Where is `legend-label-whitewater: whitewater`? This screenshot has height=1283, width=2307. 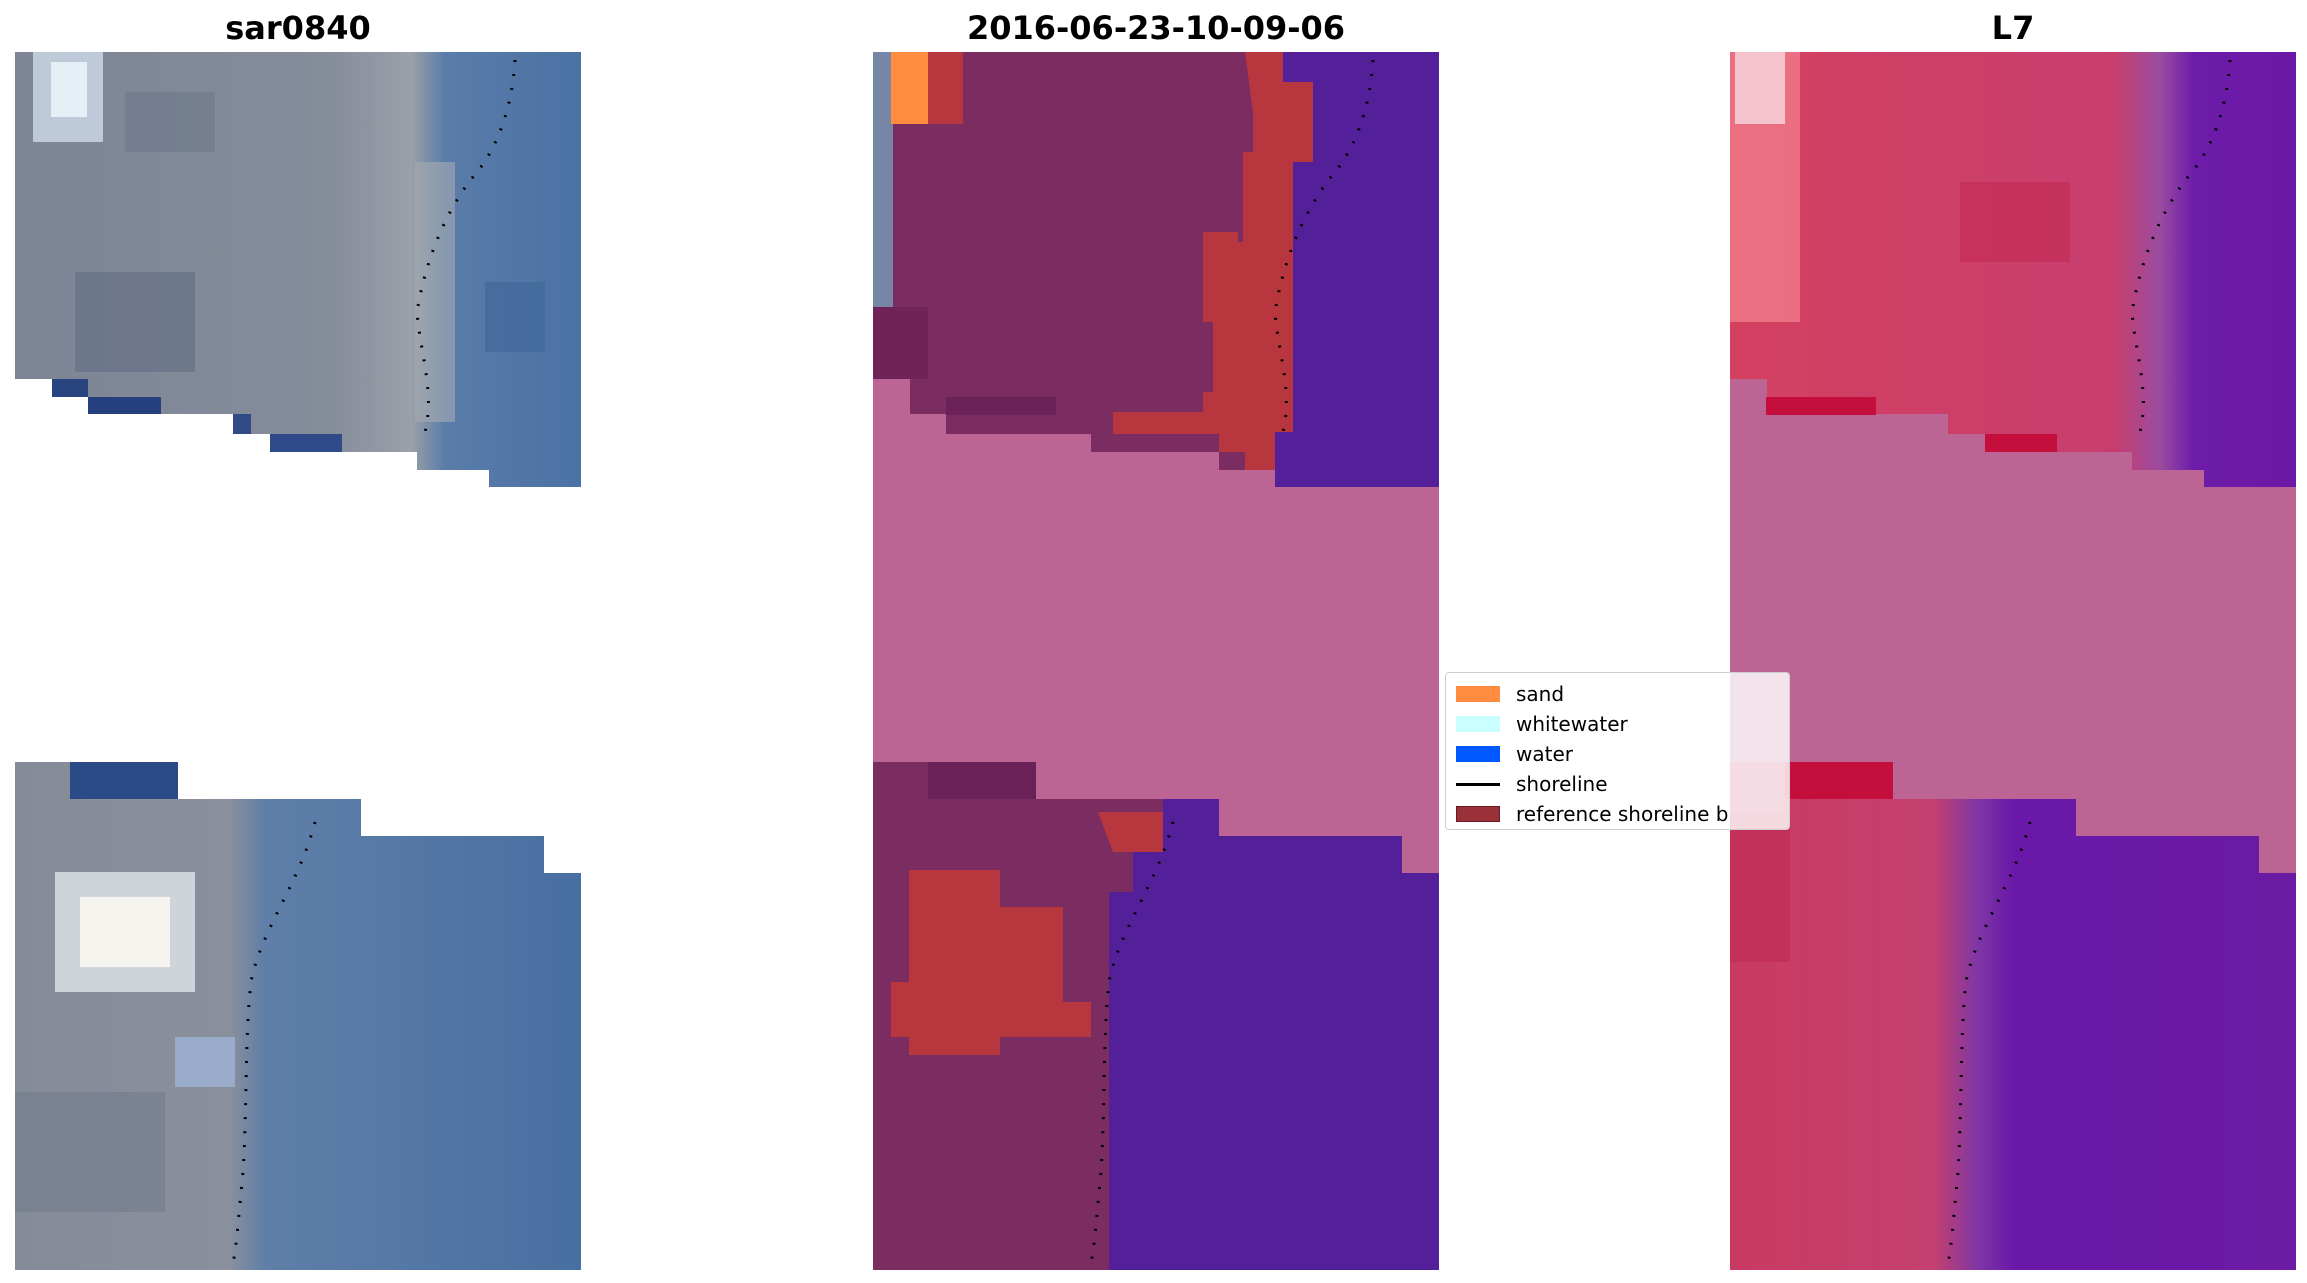
legend-label-whitewater: whitewater is located at coordinates (1572, 724).